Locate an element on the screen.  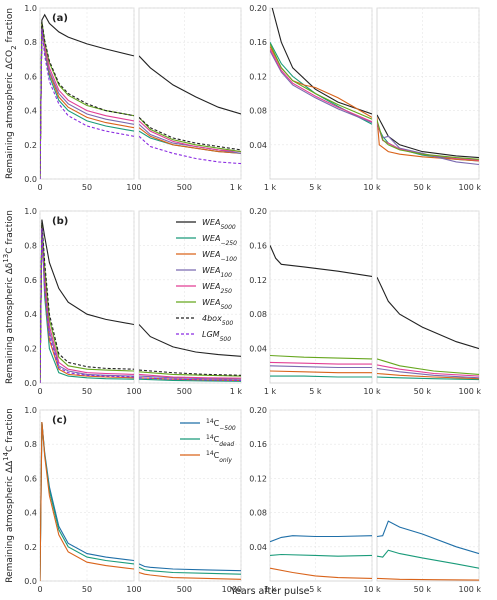
x-tick-label: 100 is located at coordinates (133, 589).